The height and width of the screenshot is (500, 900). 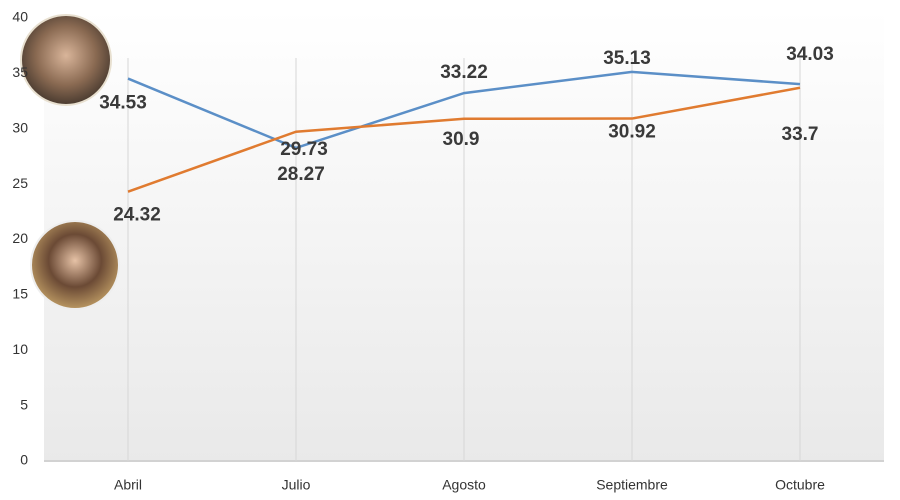 What do you see at coordinates (800, 485) in the screenshot?
I see `x-tick-label: Octubre` at bounding box center [800, 485].